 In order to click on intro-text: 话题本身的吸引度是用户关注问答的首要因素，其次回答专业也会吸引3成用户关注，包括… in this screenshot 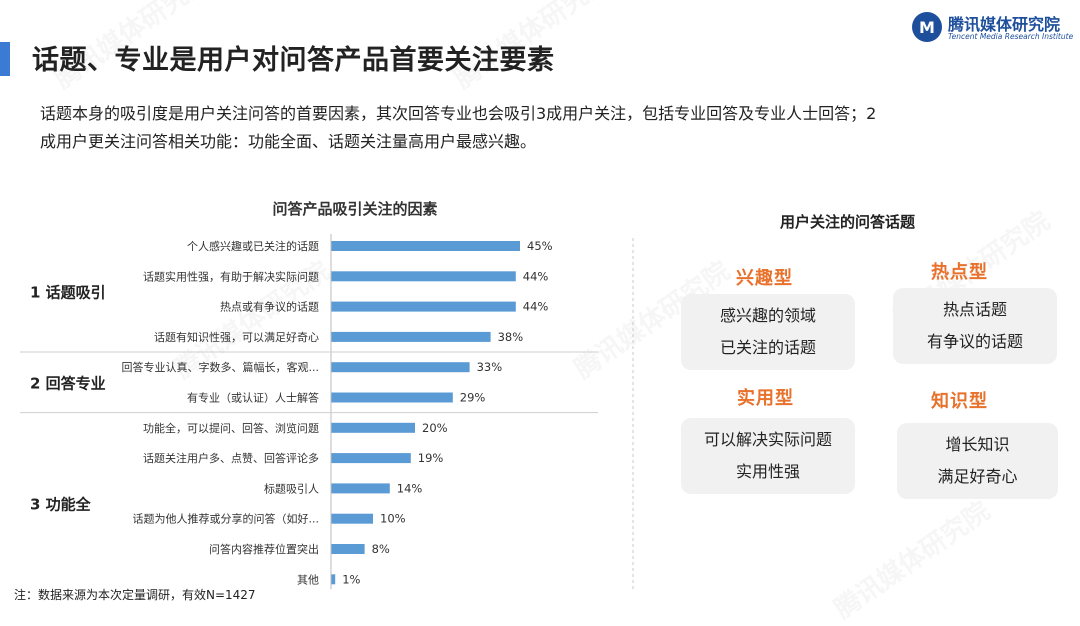, I will do `click(515, 128)`.